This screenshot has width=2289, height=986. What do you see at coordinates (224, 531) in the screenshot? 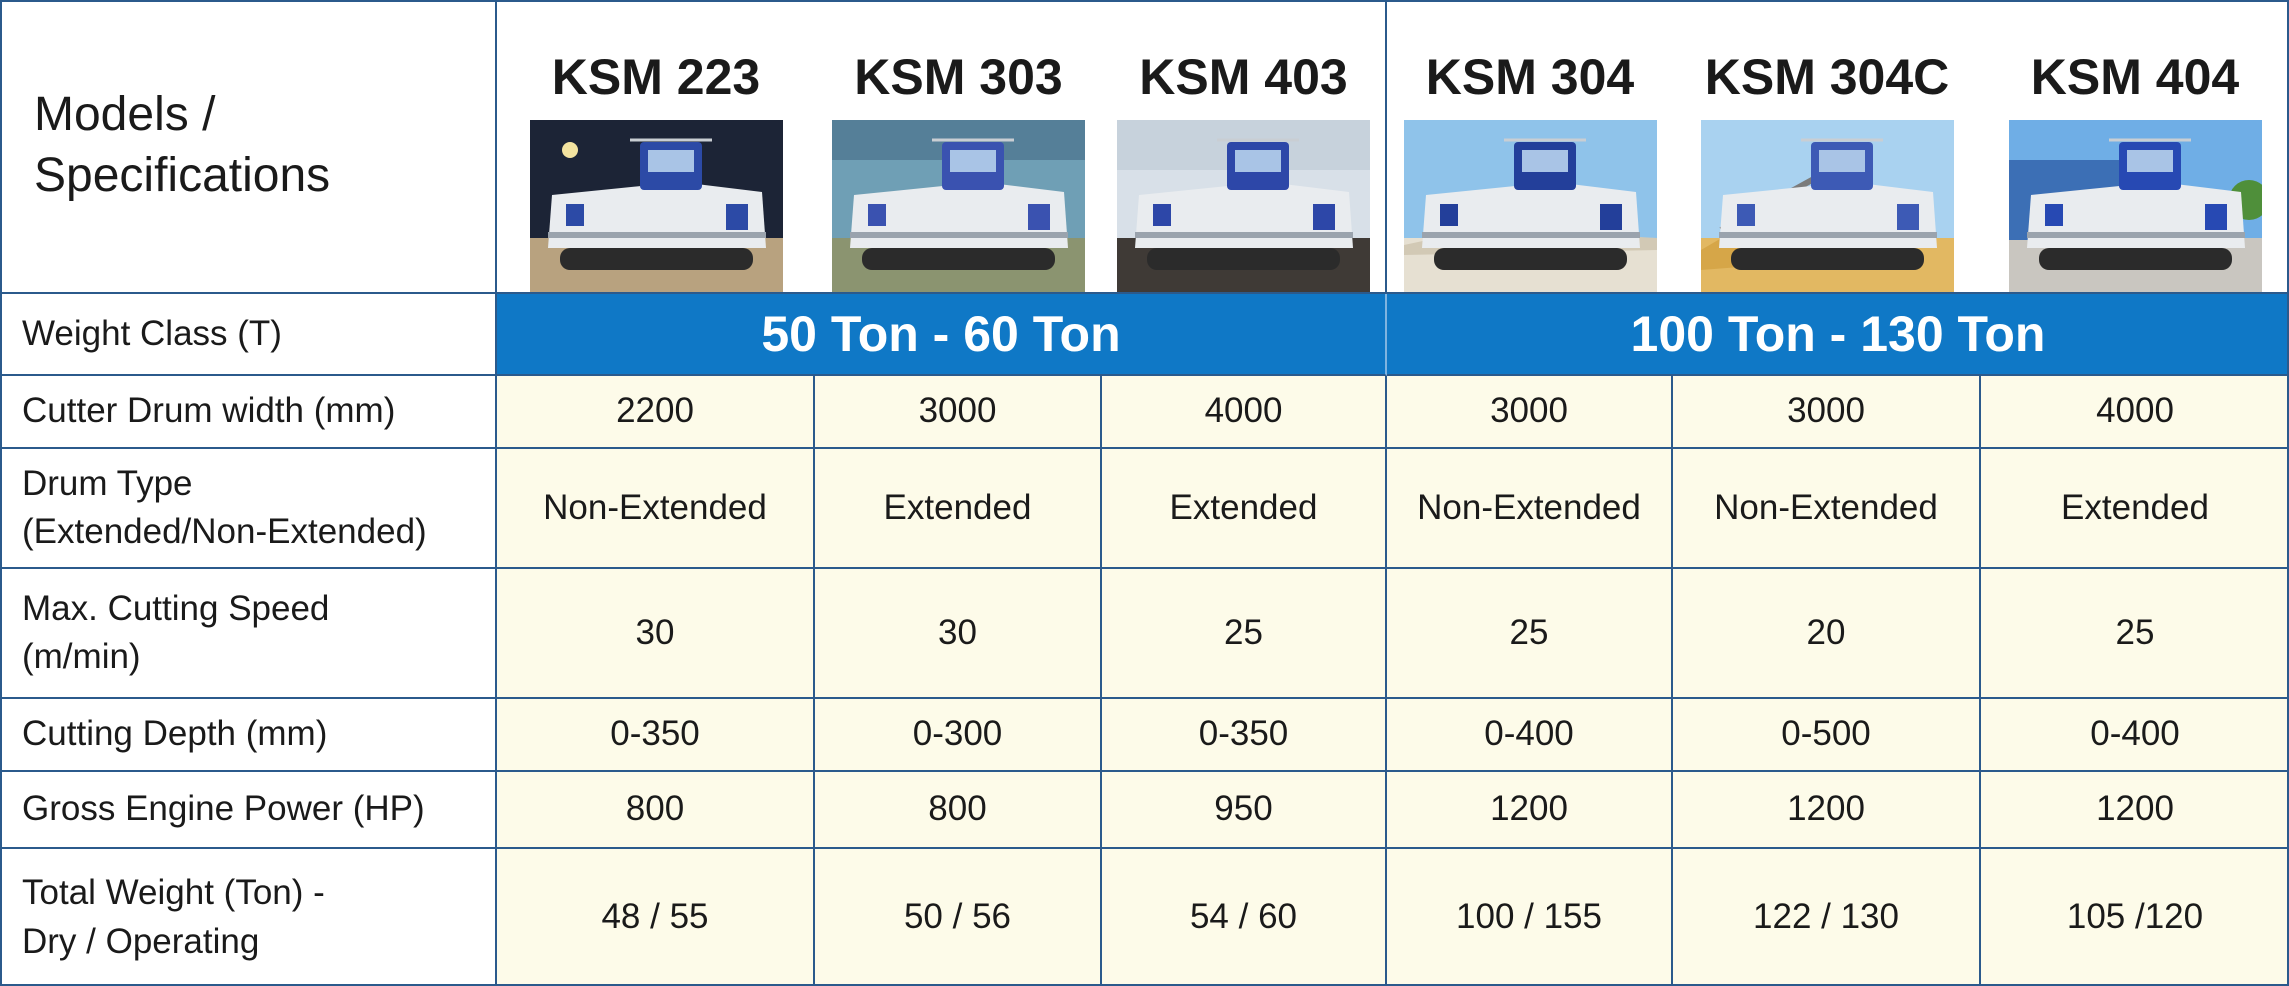
I see `row-label-line: (Extended/Non-Extended)` at bounding box center [224, 531].